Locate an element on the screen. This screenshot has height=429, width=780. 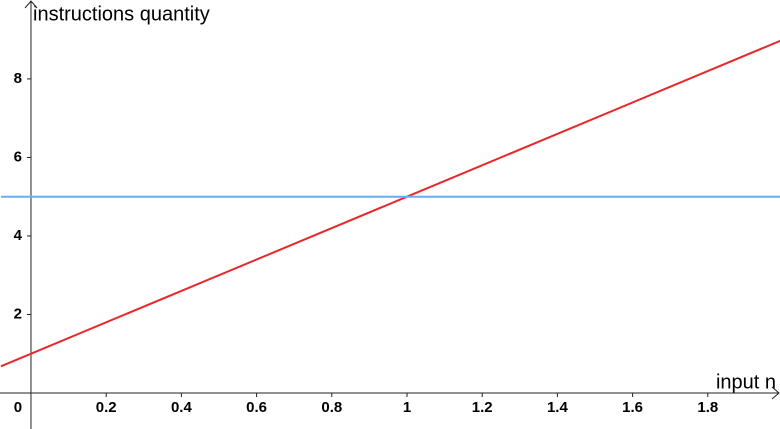
x-tick-label: 1 is located at coordinates (407, 407).